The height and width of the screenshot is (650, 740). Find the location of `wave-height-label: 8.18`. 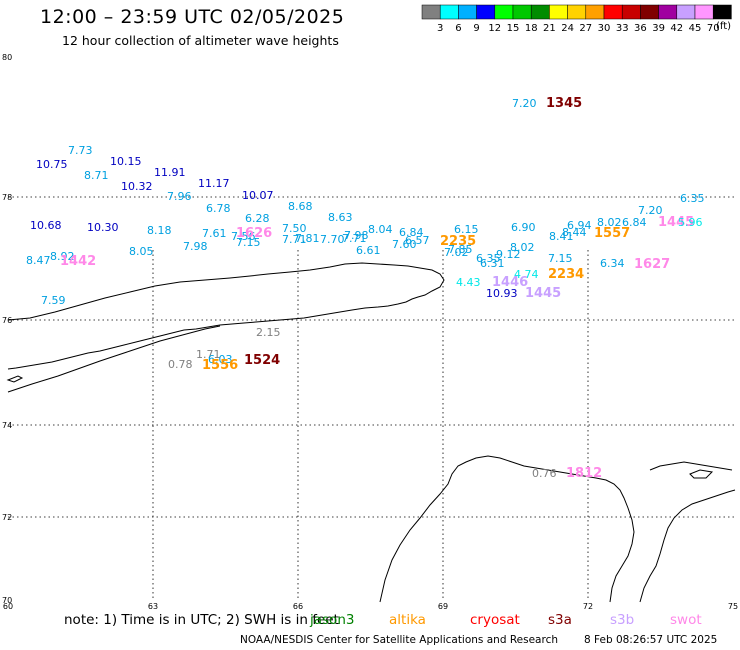

wave-height-label: 8.18 is located at coordinates (159, 230).